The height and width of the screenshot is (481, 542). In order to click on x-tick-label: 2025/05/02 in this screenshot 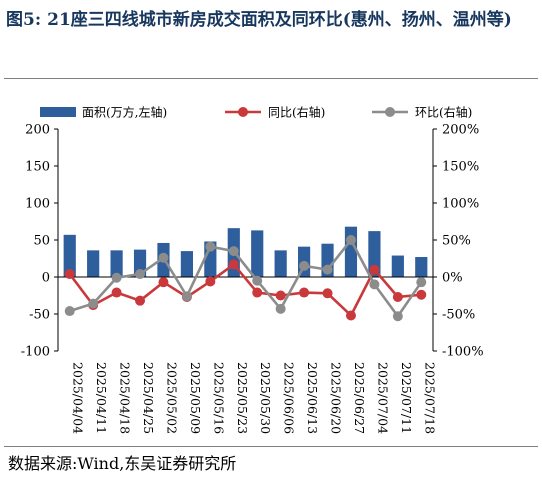, I will do `click(171, 398)`.